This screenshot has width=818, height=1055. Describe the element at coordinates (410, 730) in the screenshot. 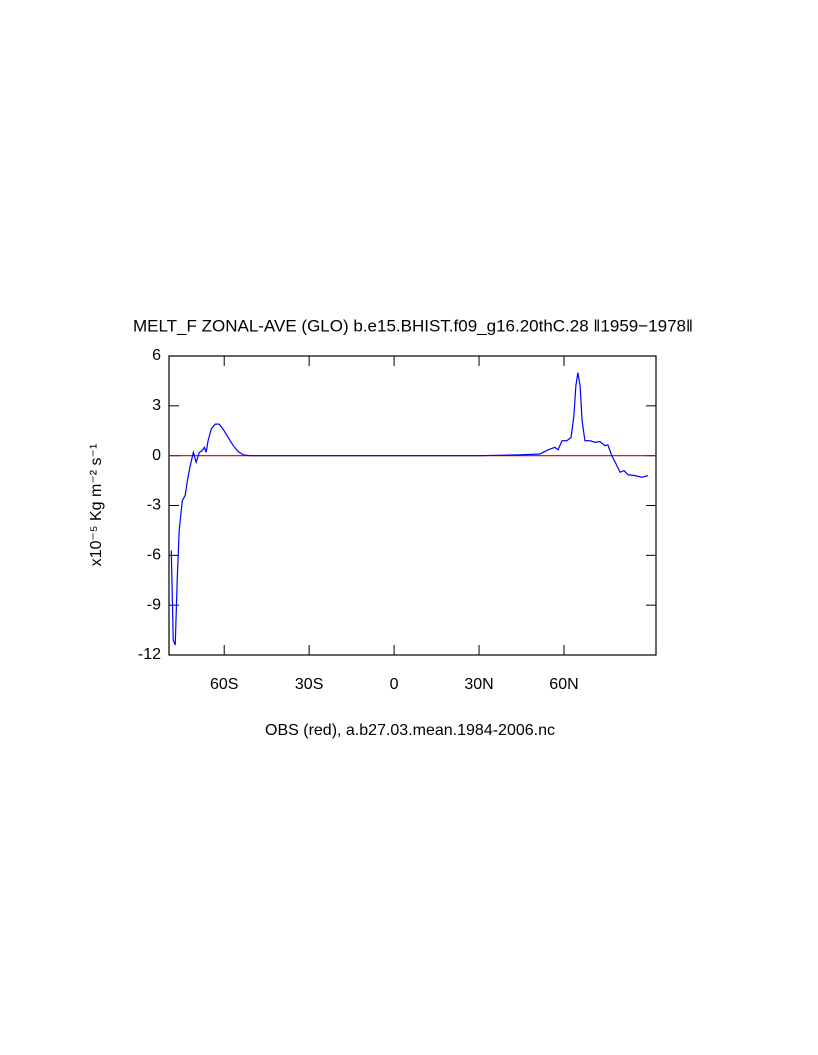

I see `x-axis-label: OBS (red), a.b27.03.mean.1984-2006.nc` at that location.